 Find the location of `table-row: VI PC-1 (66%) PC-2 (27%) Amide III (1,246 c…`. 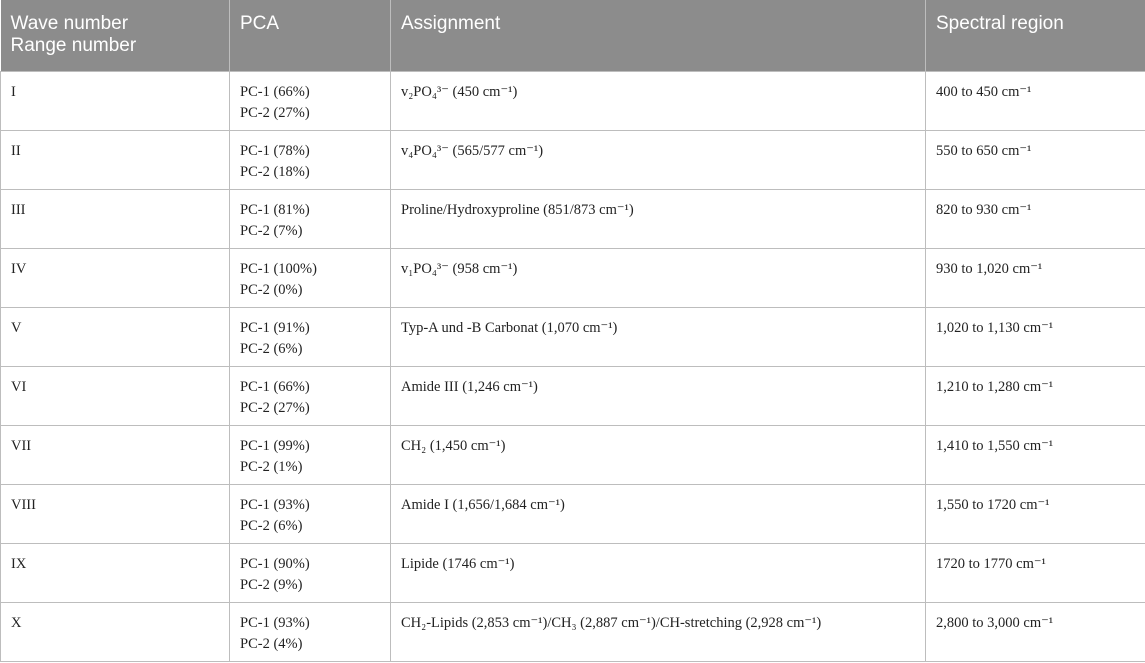

table-row: VI PC-1 (66%) PC-2 (27%) Amide III (1,246 c… is located at coordinates (572, 395).